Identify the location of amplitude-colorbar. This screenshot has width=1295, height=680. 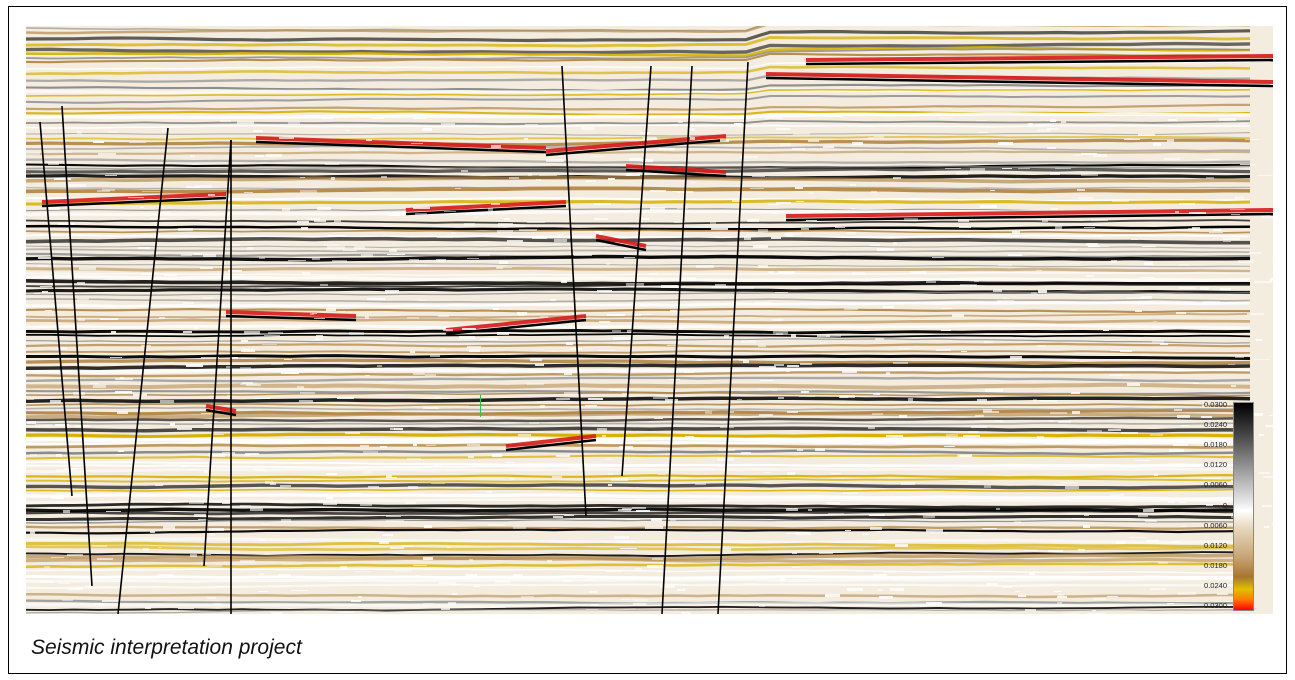
(1243, 506).